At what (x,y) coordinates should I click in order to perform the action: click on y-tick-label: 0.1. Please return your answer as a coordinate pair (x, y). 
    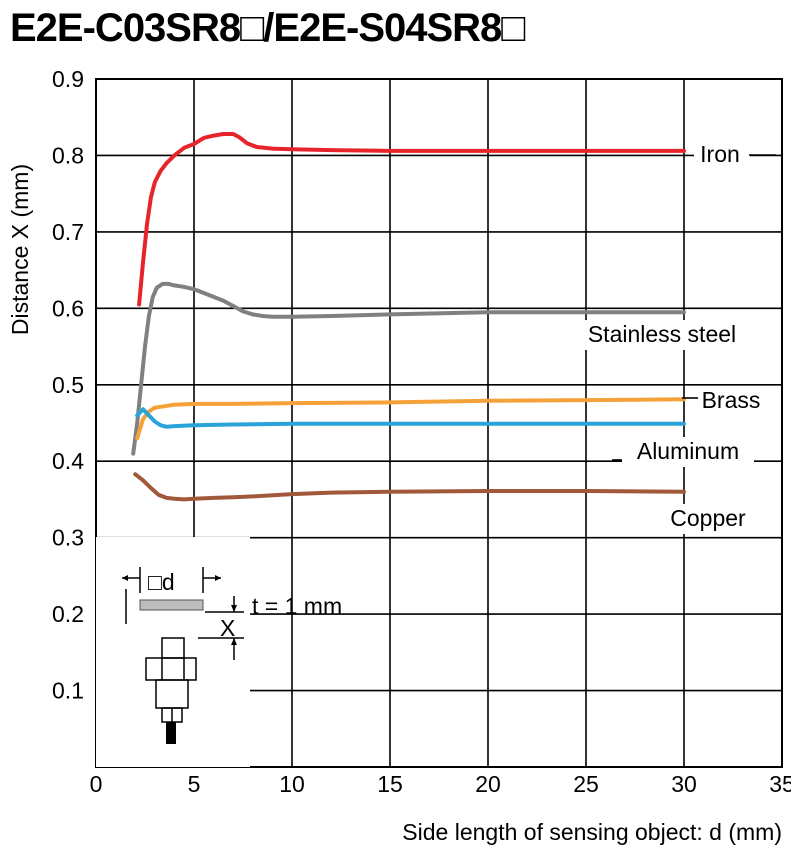
    Looking at the image, I should click on (68, 691).